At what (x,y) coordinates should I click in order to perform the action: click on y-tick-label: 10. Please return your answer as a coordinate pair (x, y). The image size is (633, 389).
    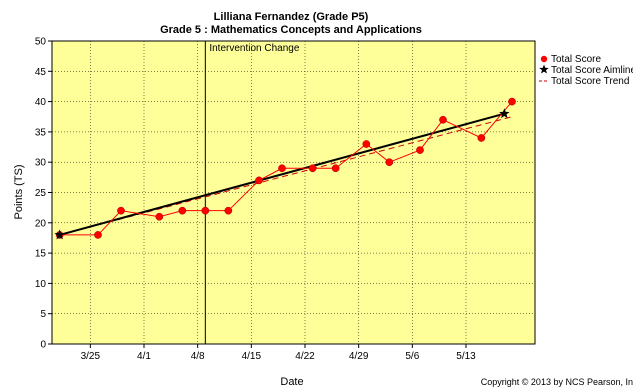
    Looking at the image, I should click on (41, 284).